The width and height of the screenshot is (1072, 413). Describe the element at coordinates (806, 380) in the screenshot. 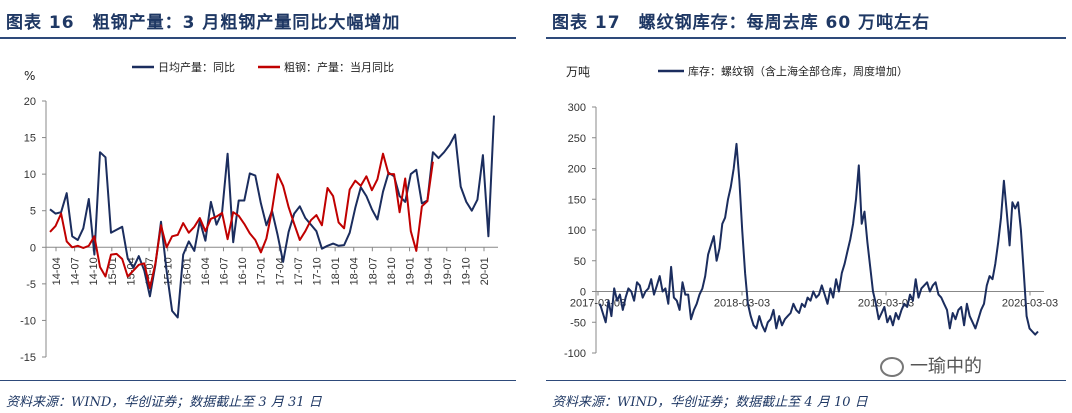

I see `right-bottom-rule` at that location.